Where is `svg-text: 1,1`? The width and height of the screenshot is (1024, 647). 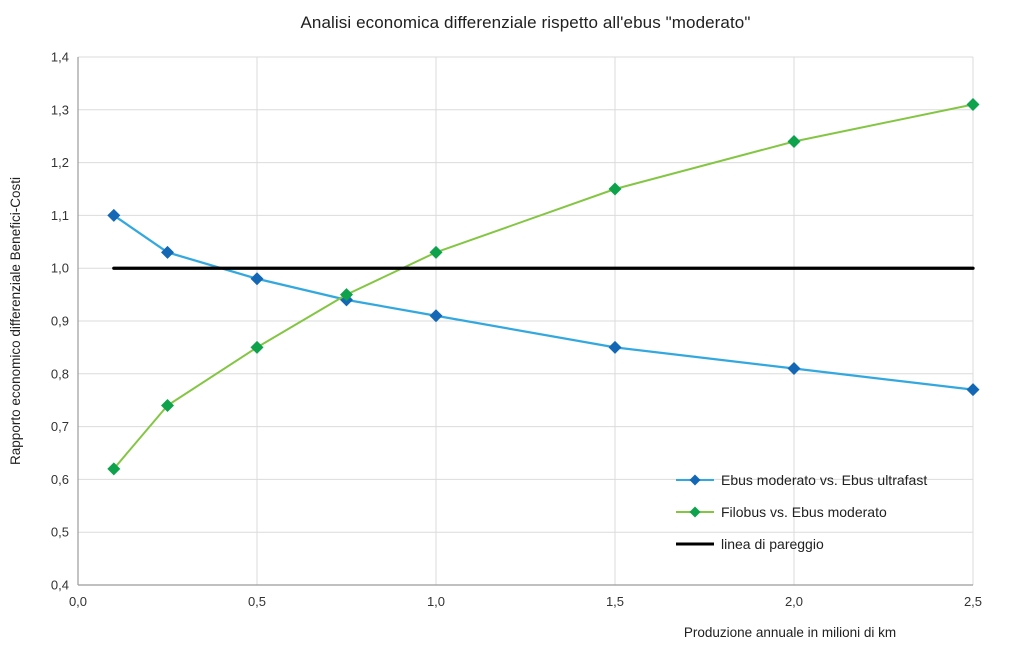
svg-text: 1,1 is located at coordinates (60, 215).